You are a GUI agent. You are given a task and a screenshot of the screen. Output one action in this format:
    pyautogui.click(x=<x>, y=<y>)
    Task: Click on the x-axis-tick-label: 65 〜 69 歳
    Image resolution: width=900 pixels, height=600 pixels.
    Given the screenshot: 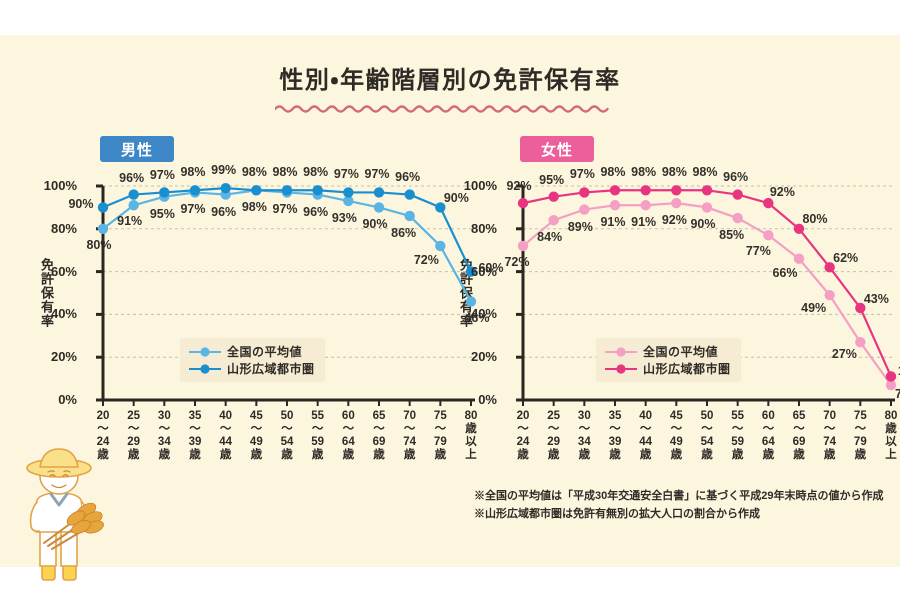 What is the action you would take?
    pyautogui.click(x=379, y=435)
    